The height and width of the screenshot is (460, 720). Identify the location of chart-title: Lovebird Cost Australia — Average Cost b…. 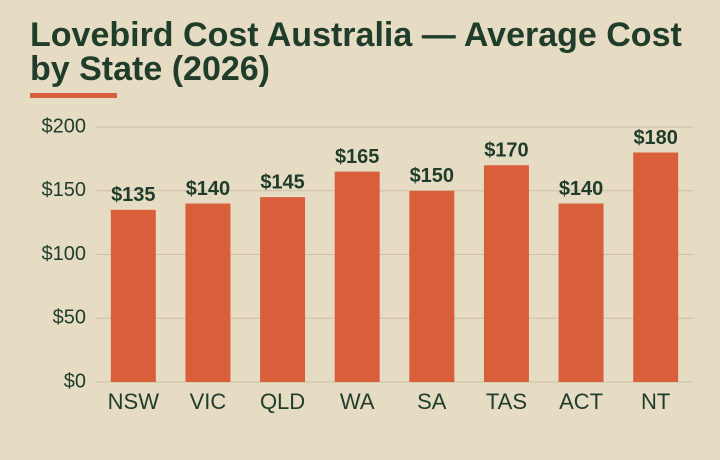
(356, 52).